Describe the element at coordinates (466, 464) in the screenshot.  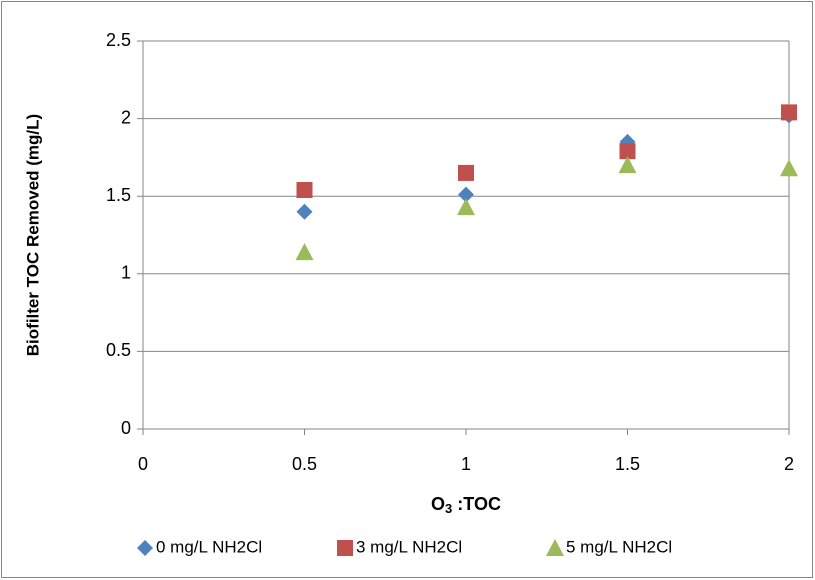
I see `x-tick-label: 1` at that location.